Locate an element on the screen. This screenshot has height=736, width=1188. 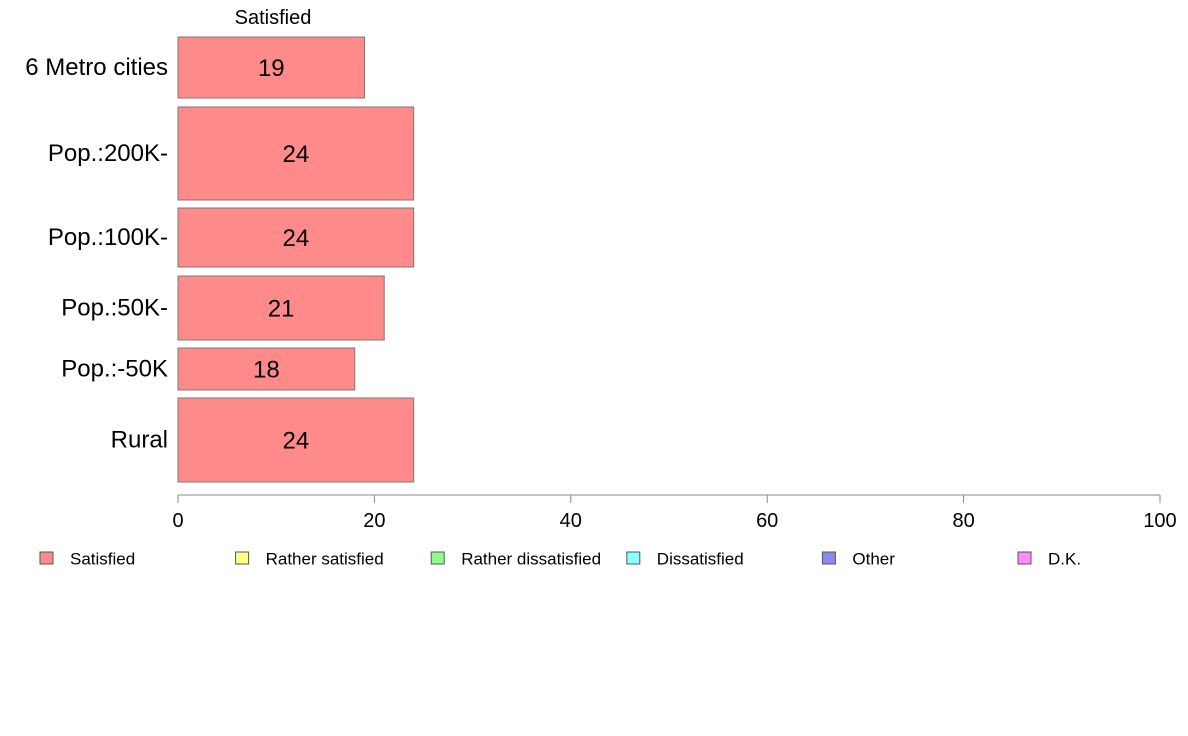
legend-label: D.K. is located at coordinates (1064, 559).